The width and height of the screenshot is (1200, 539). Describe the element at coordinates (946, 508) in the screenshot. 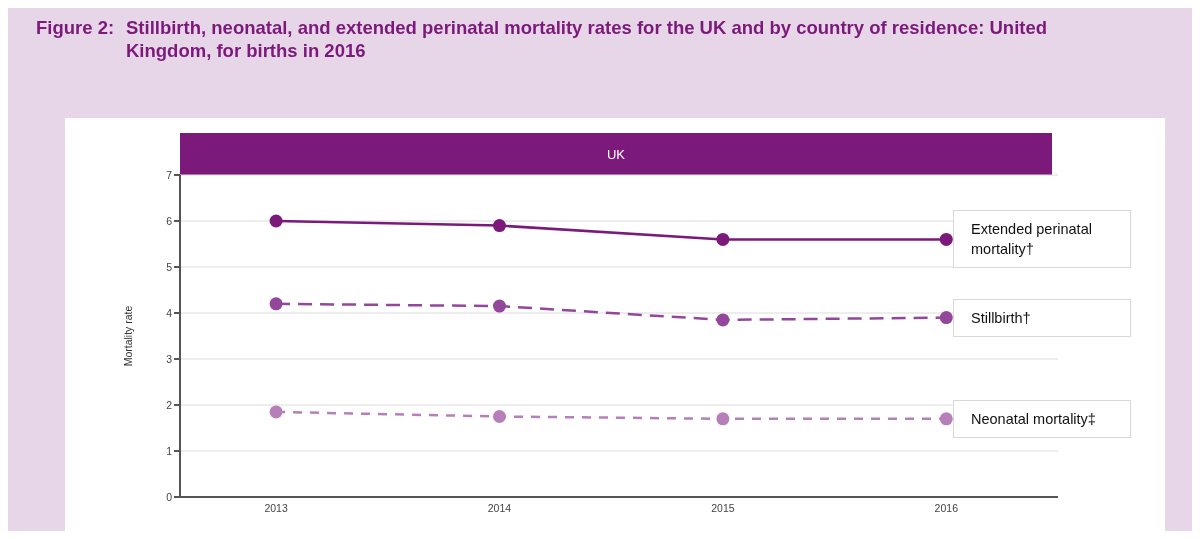

I see `x-tick-label: 2016` at that location.